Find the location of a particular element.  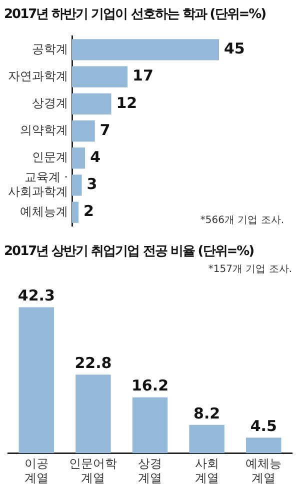

chart-title: 2017년 하반기 기업이 선호하는 학과 (단위=%) is located at coordinates (135, 15).